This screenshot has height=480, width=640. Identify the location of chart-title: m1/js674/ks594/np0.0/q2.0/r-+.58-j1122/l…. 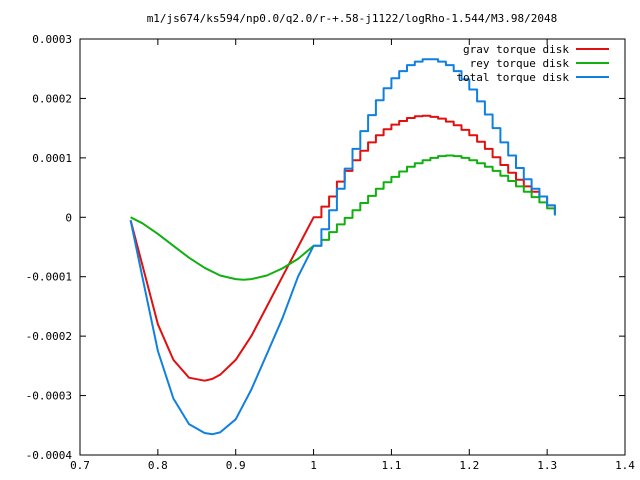
(352, 18).